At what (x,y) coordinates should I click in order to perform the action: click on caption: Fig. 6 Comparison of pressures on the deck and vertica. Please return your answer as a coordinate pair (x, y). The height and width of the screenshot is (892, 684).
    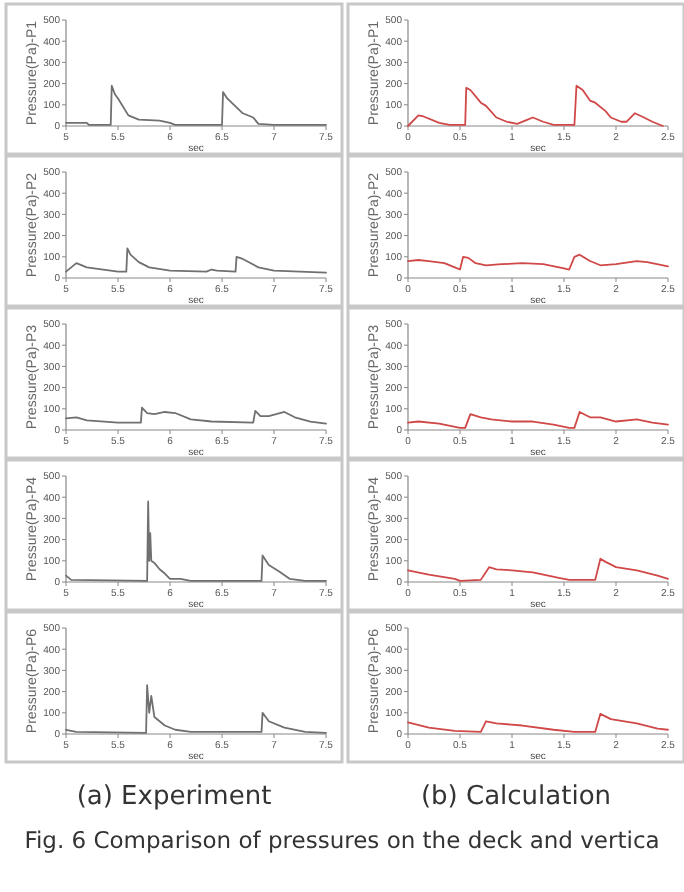
    Looking at the image, I should click on (342, 840).